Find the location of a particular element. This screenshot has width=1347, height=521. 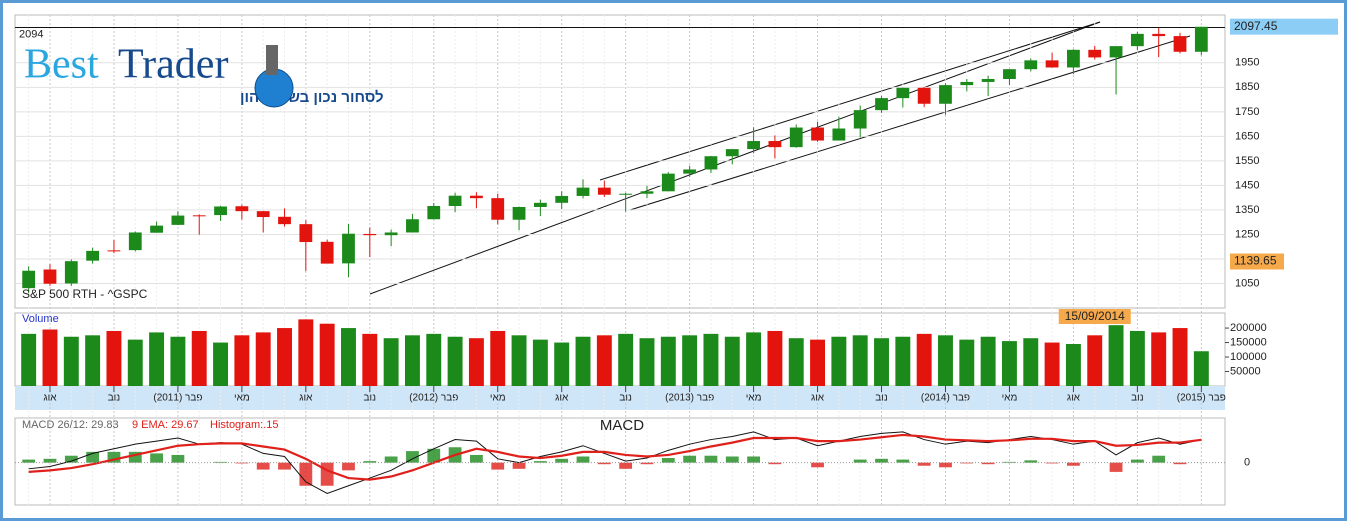

y-tick-label: 1250 is located at coordinates (1247, 234).